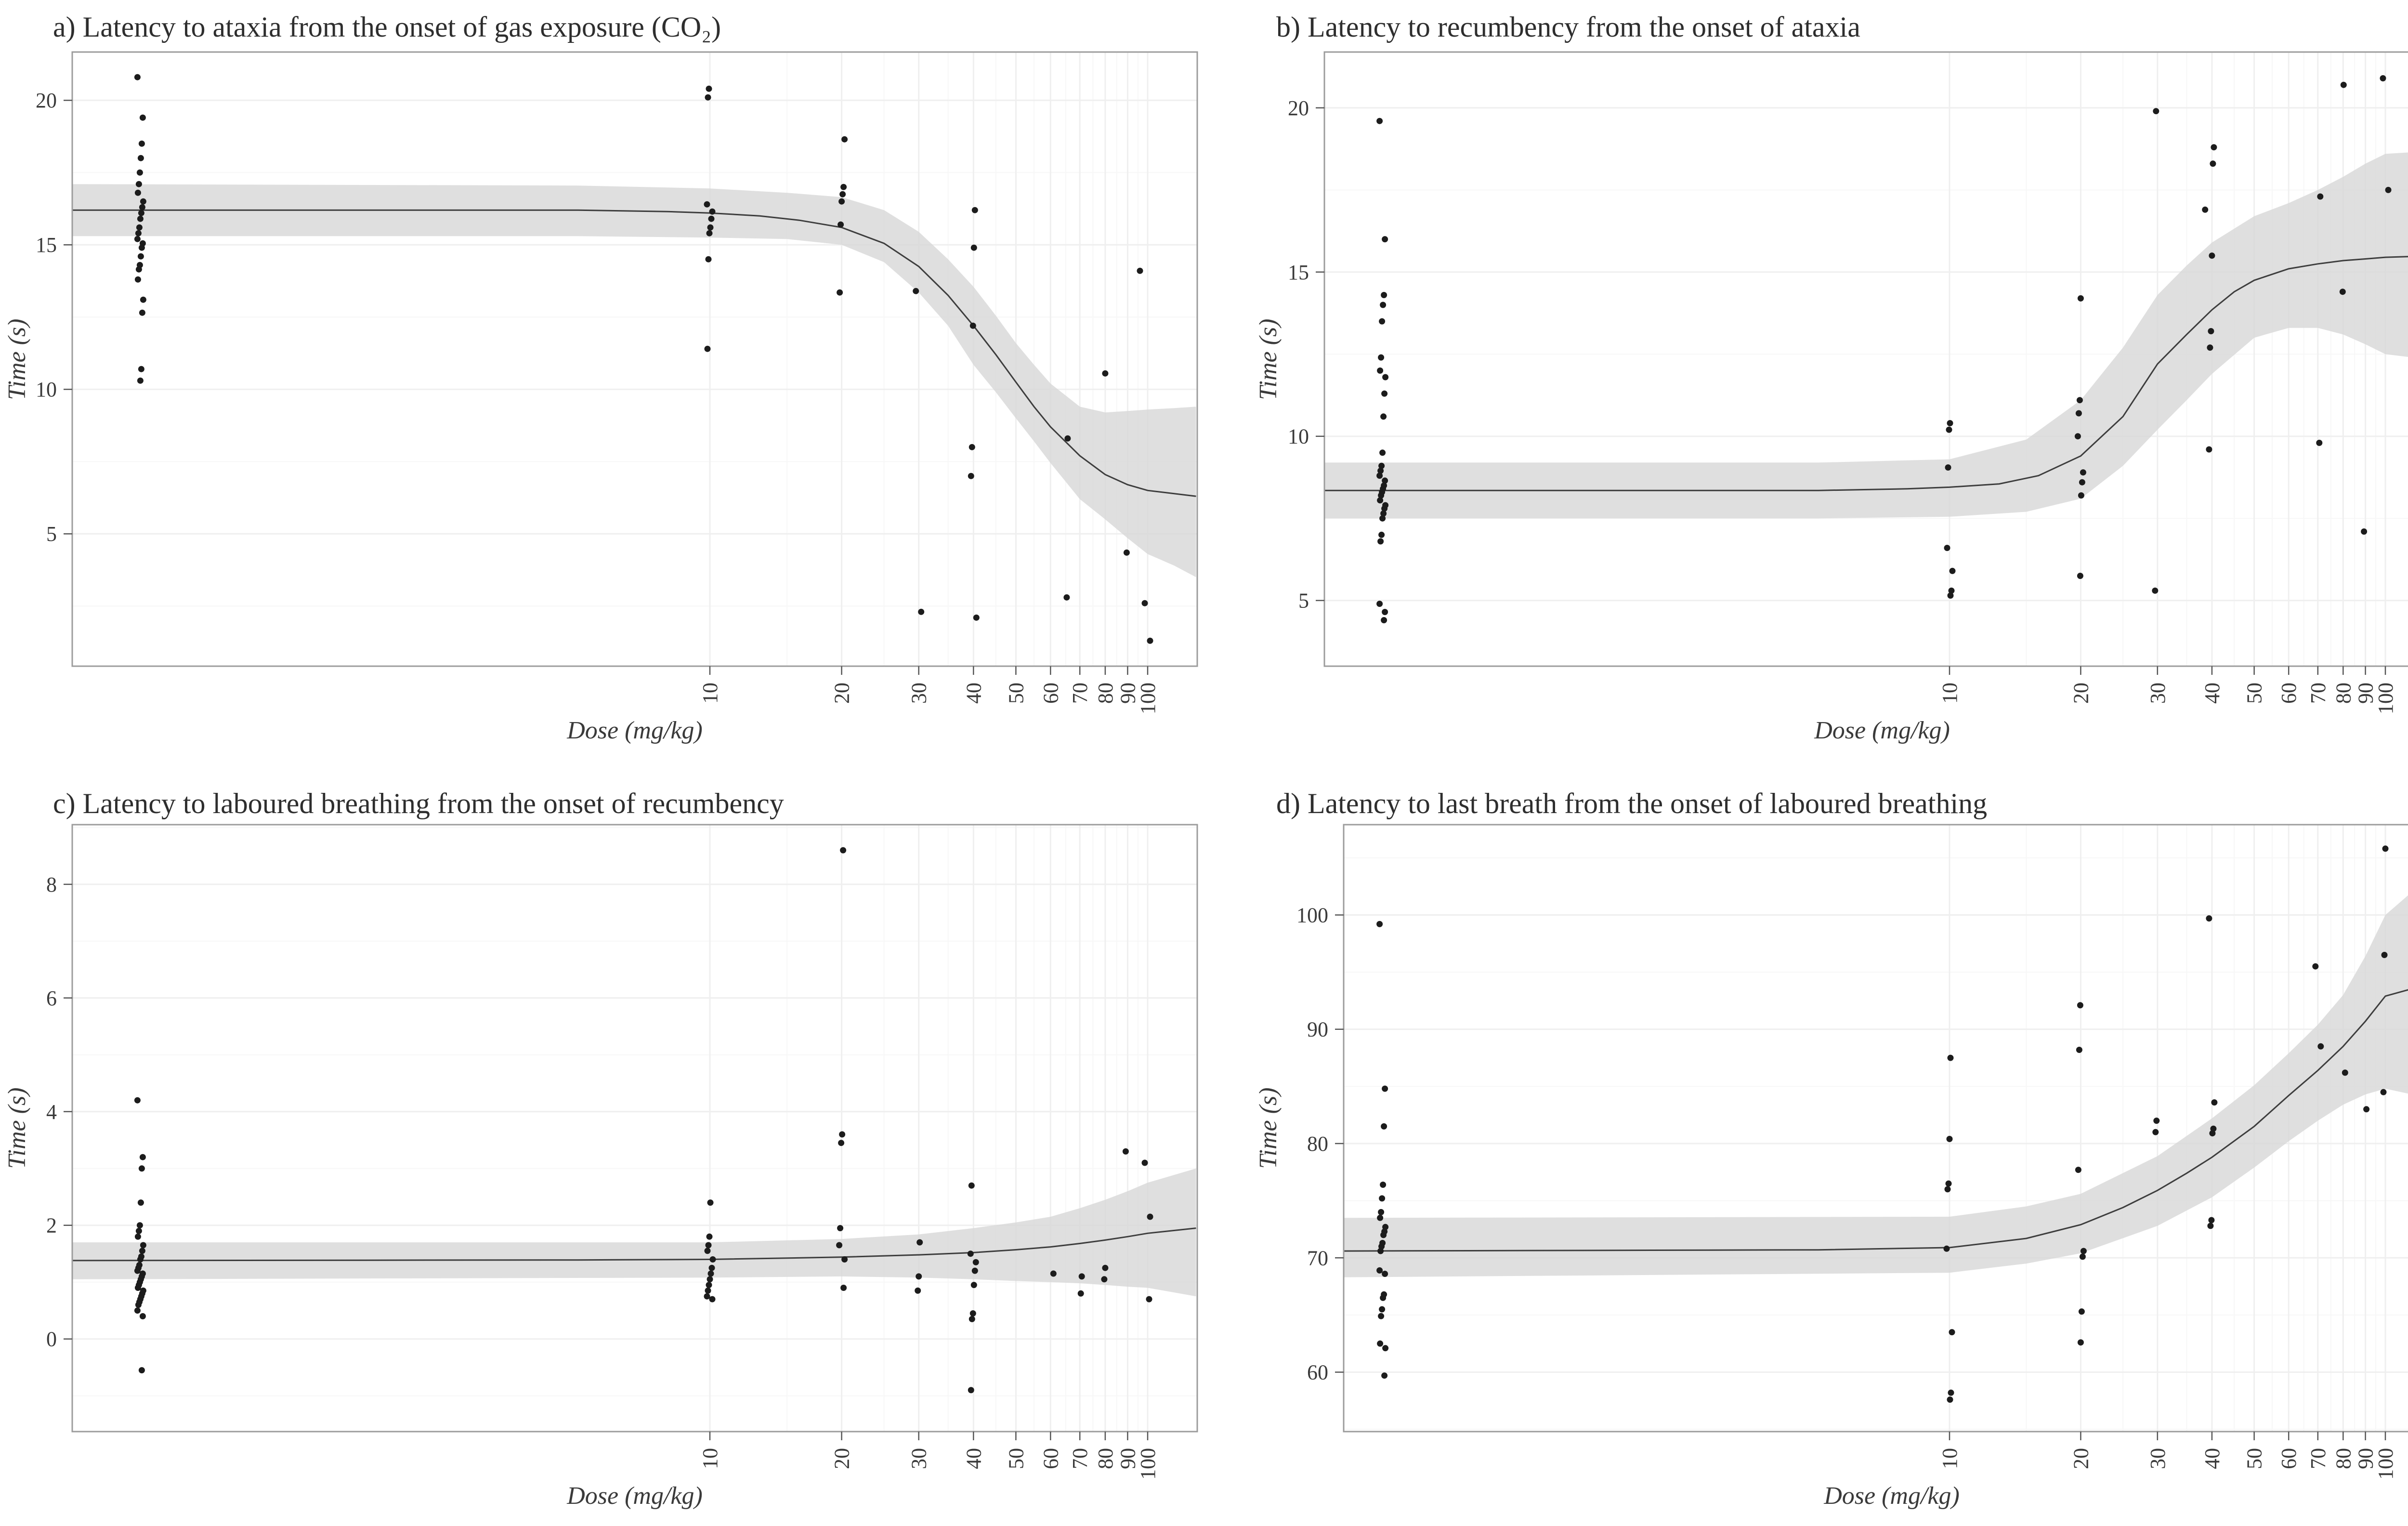  Describe the element at coordinates (51, 1225) in the screenshot. I see `svg-text: 2` at that location.